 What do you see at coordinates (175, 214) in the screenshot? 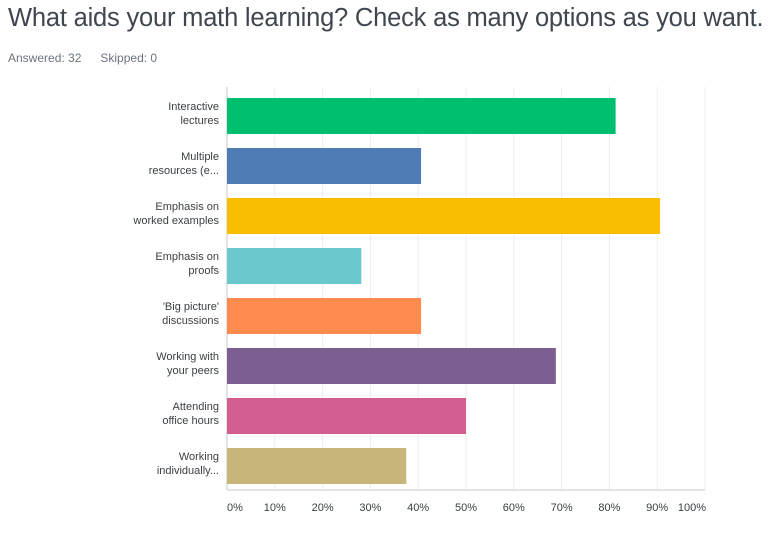
I see `category-label: Emphasis on worked examples` at bounding box center [175, 214].